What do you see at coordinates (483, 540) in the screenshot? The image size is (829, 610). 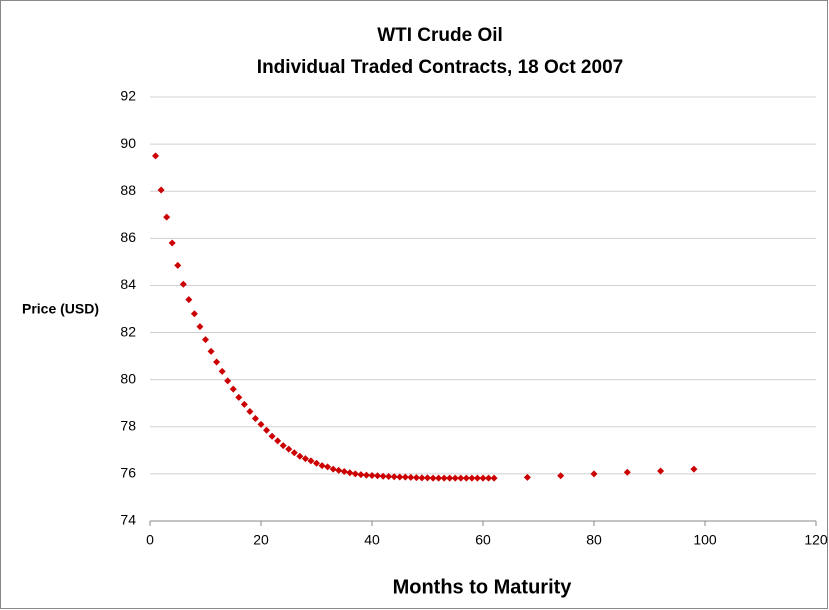 I see `x-tick-label: 60` at bounding box center [483, 540].